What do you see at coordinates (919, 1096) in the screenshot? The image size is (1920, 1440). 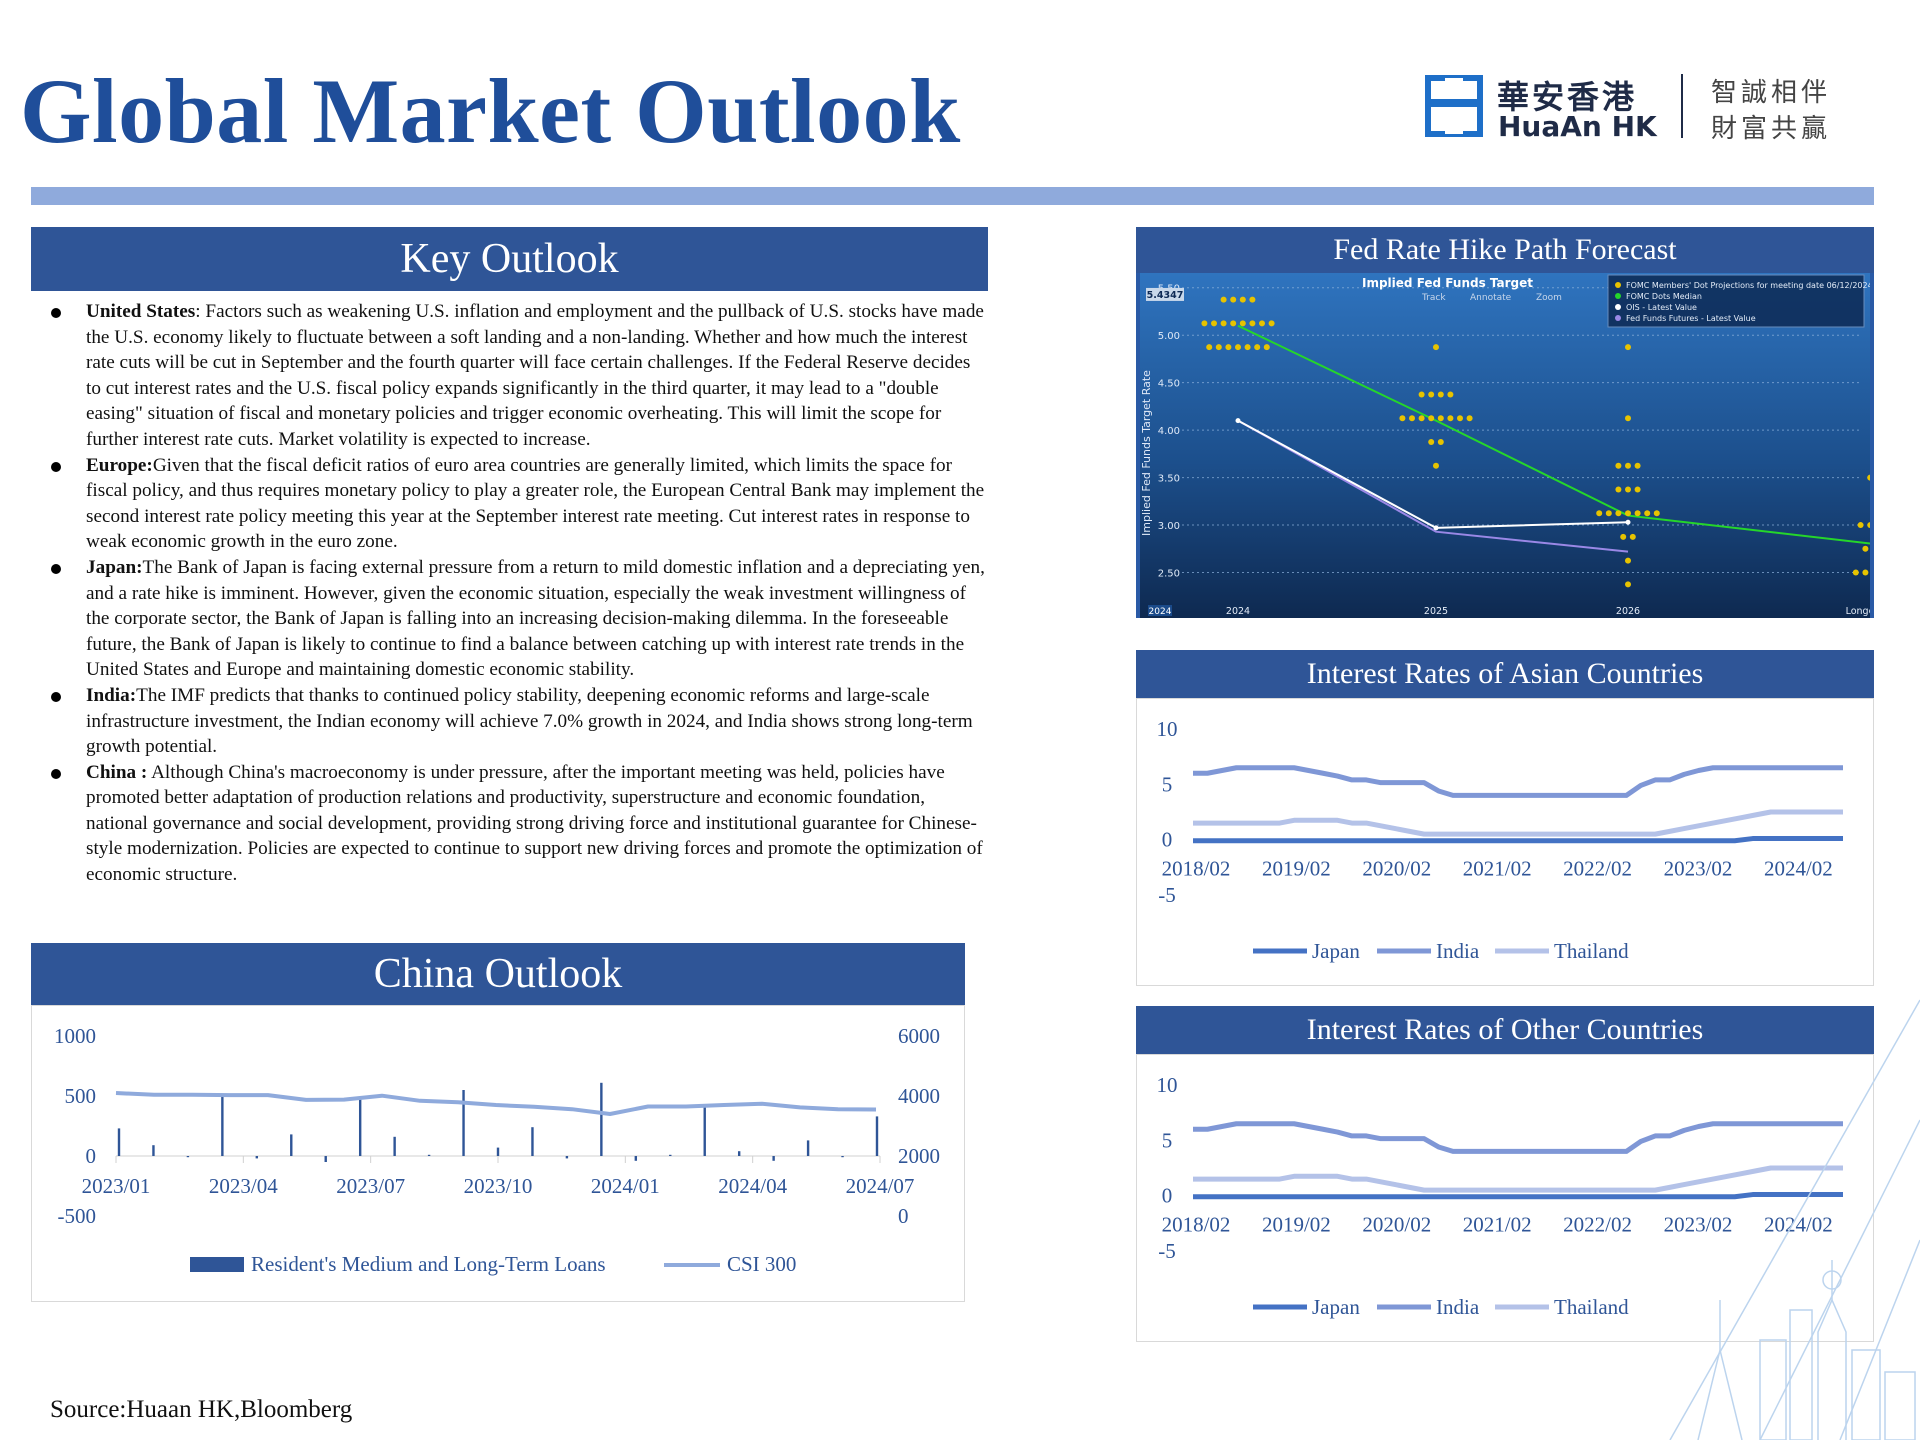 I see `y-right-tick-label: 4000` at bounding box center [919, 1096].